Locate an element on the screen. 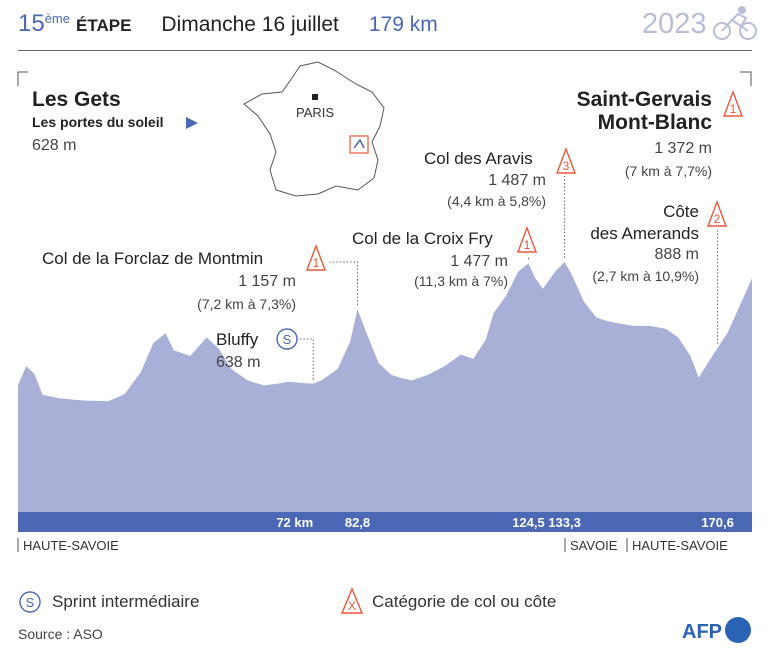  climb-aravis-altitude: 1 487 m is located at coordinates (517, 180).